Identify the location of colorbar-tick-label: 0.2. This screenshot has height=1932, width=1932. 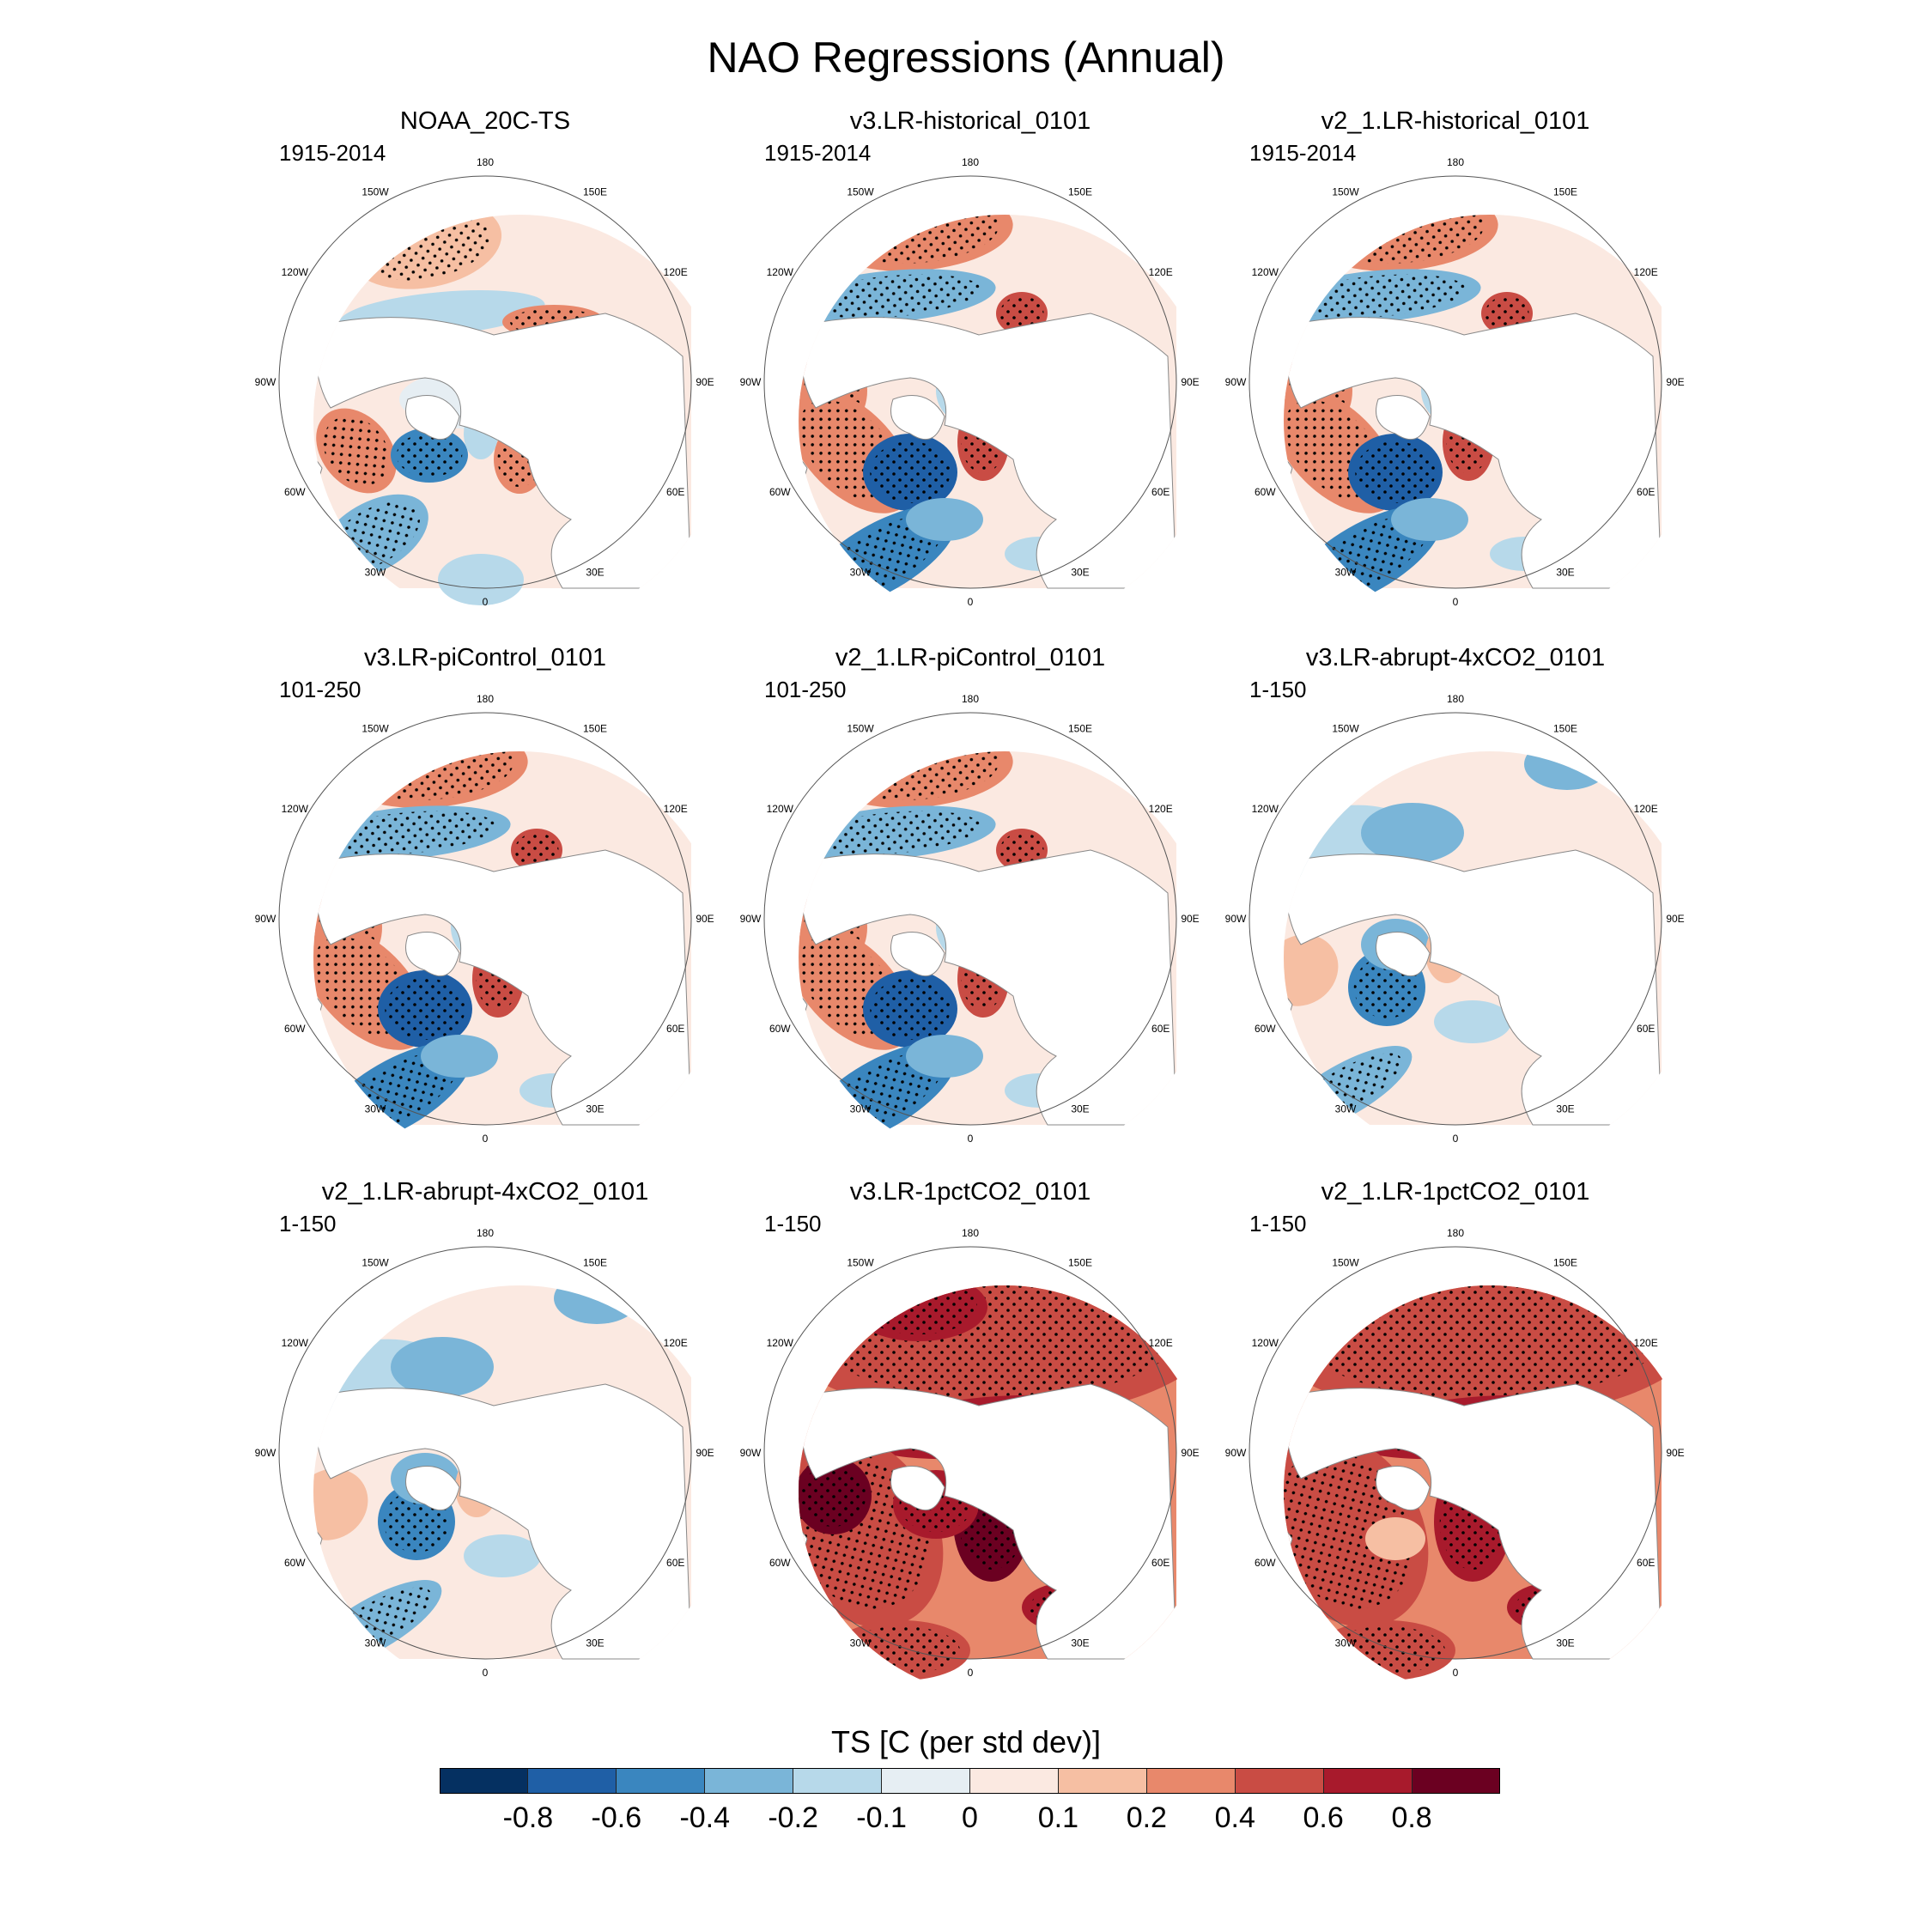
(1146, 1817).